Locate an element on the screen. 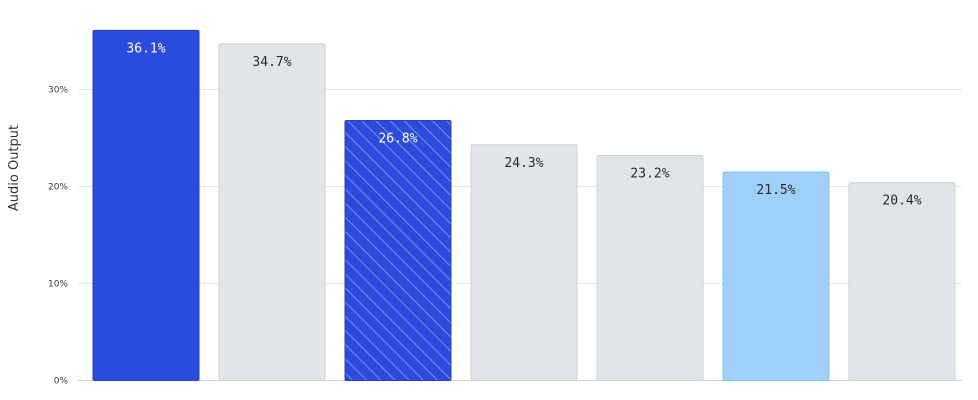 The width and height of the screenshot is (978, 400). y-axis-label: Audio Output is located at coordinates (14, 168).